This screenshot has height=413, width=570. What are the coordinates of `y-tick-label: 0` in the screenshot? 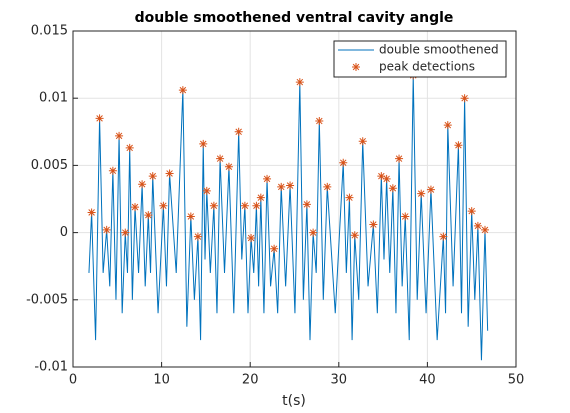 It's located at (64, 232).